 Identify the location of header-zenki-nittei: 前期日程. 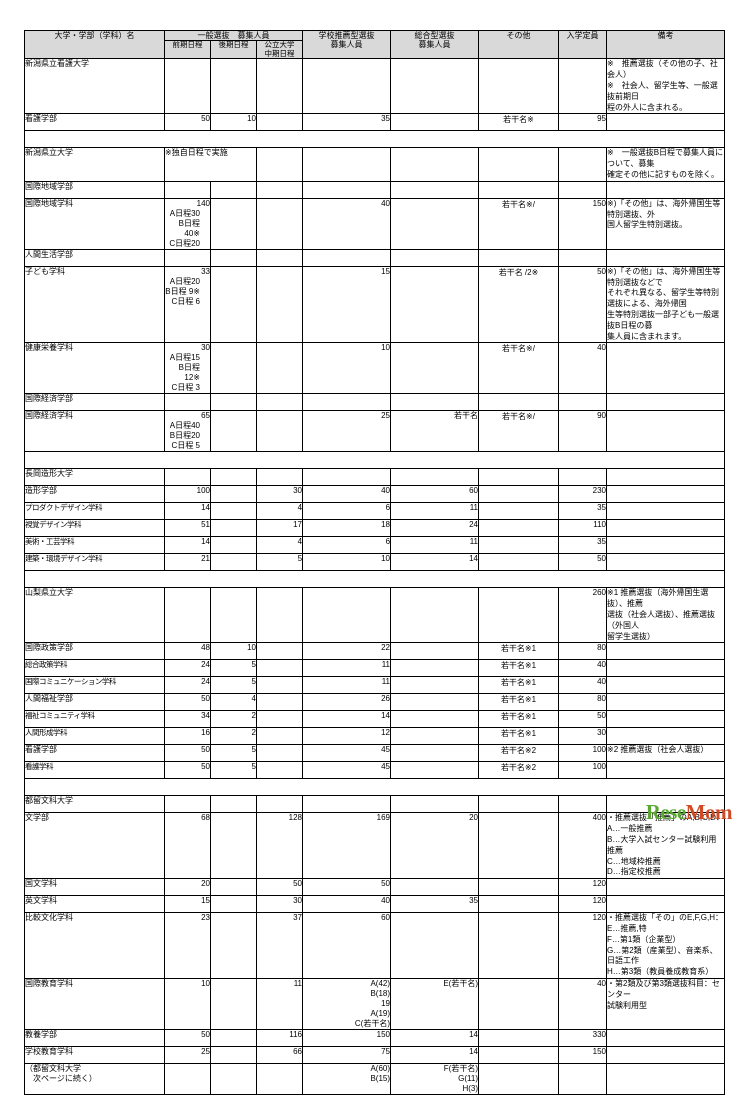
(187, 50).